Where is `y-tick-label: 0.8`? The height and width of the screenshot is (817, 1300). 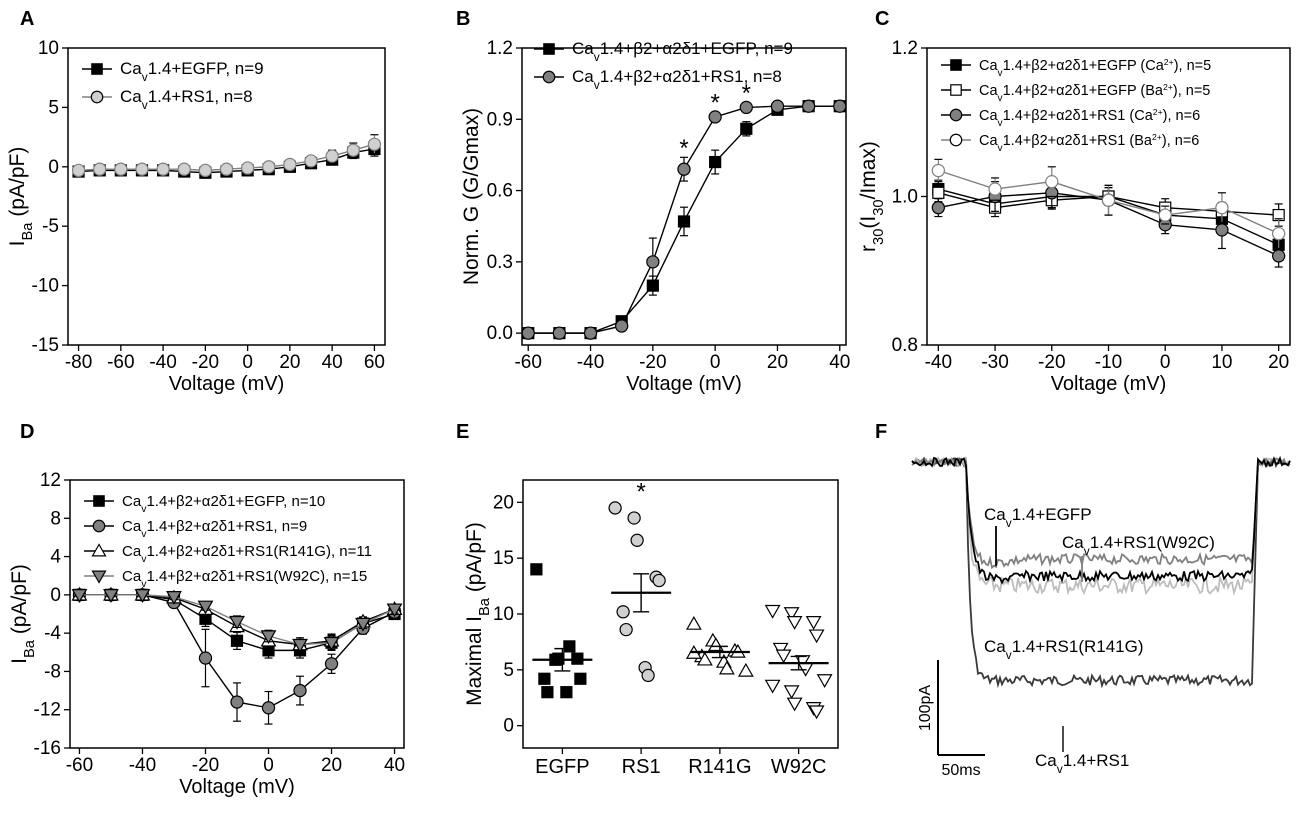 y-tick-label: 0.8 is located at coordinates (905, 345).